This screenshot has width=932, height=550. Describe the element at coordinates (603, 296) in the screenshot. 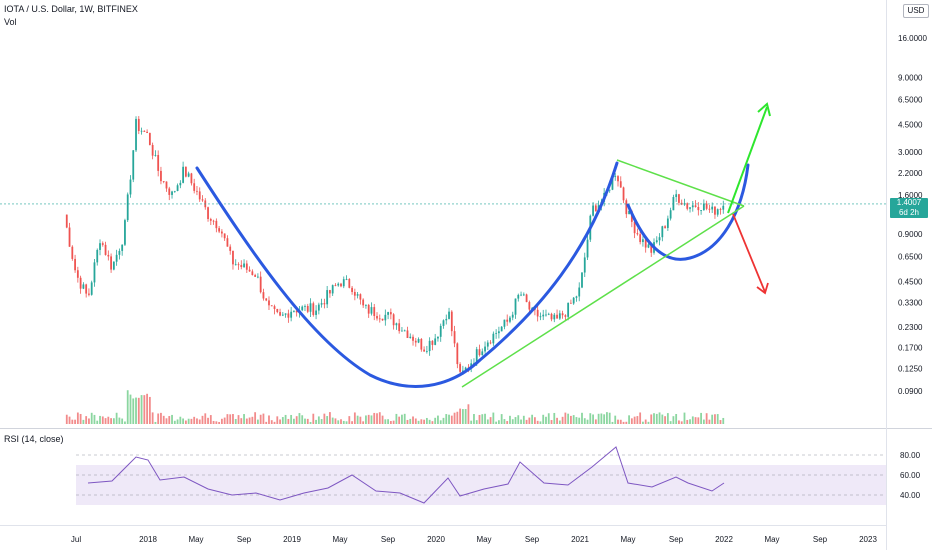

I see `support-line` at that location.